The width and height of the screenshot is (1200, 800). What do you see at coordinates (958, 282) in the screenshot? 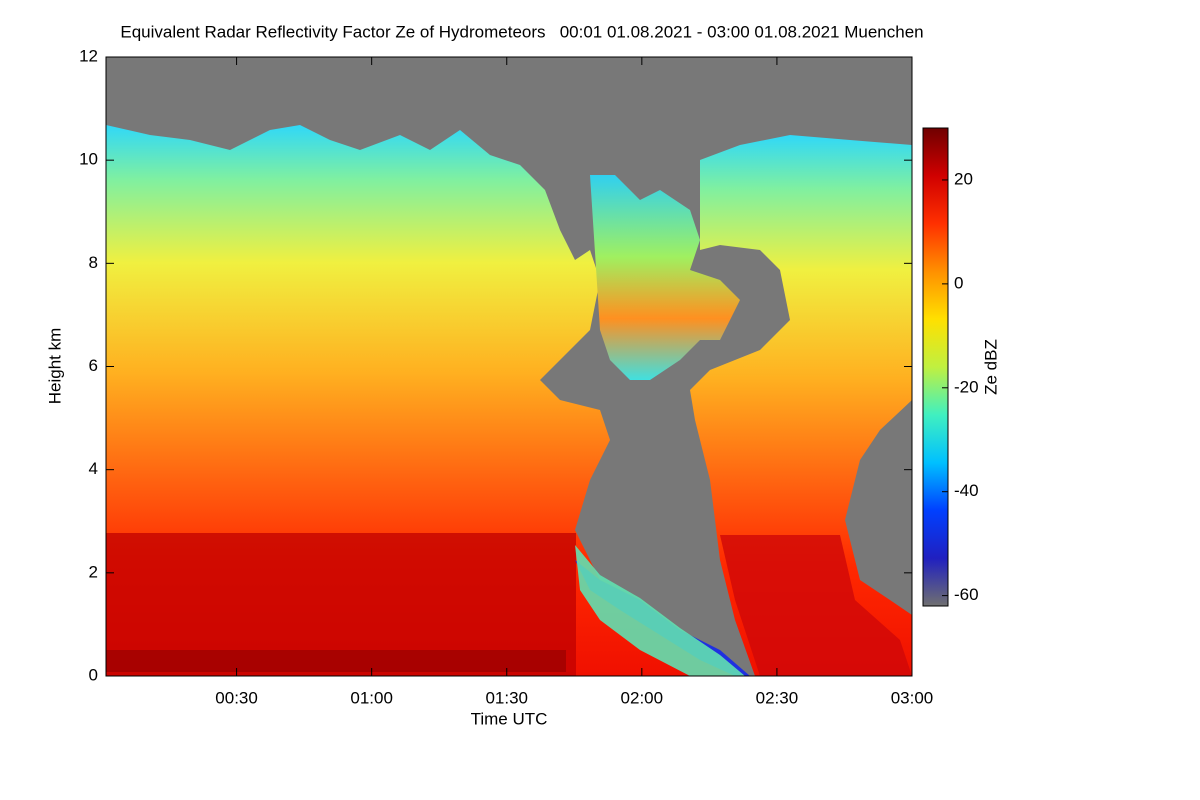
I see `colorbar-tick-label: 0` at bounding box center [958, 282].